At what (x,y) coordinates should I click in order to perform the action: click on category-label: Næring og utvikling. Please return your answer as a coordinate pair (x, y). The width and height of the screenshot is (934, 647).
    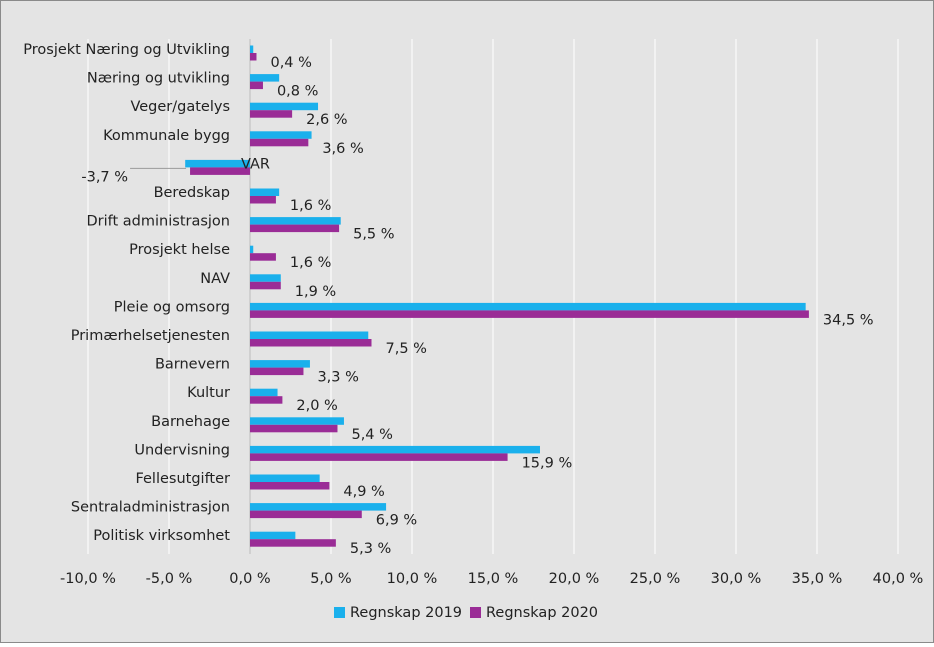
    Looking at the image, I should click on (158, 79).